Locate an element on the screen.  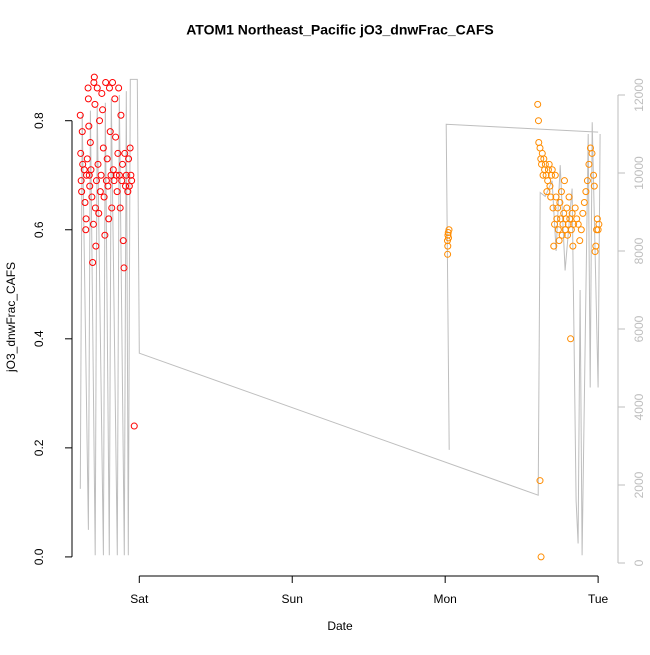
x-tick-label: Sat is located at coordinates (139, 599).